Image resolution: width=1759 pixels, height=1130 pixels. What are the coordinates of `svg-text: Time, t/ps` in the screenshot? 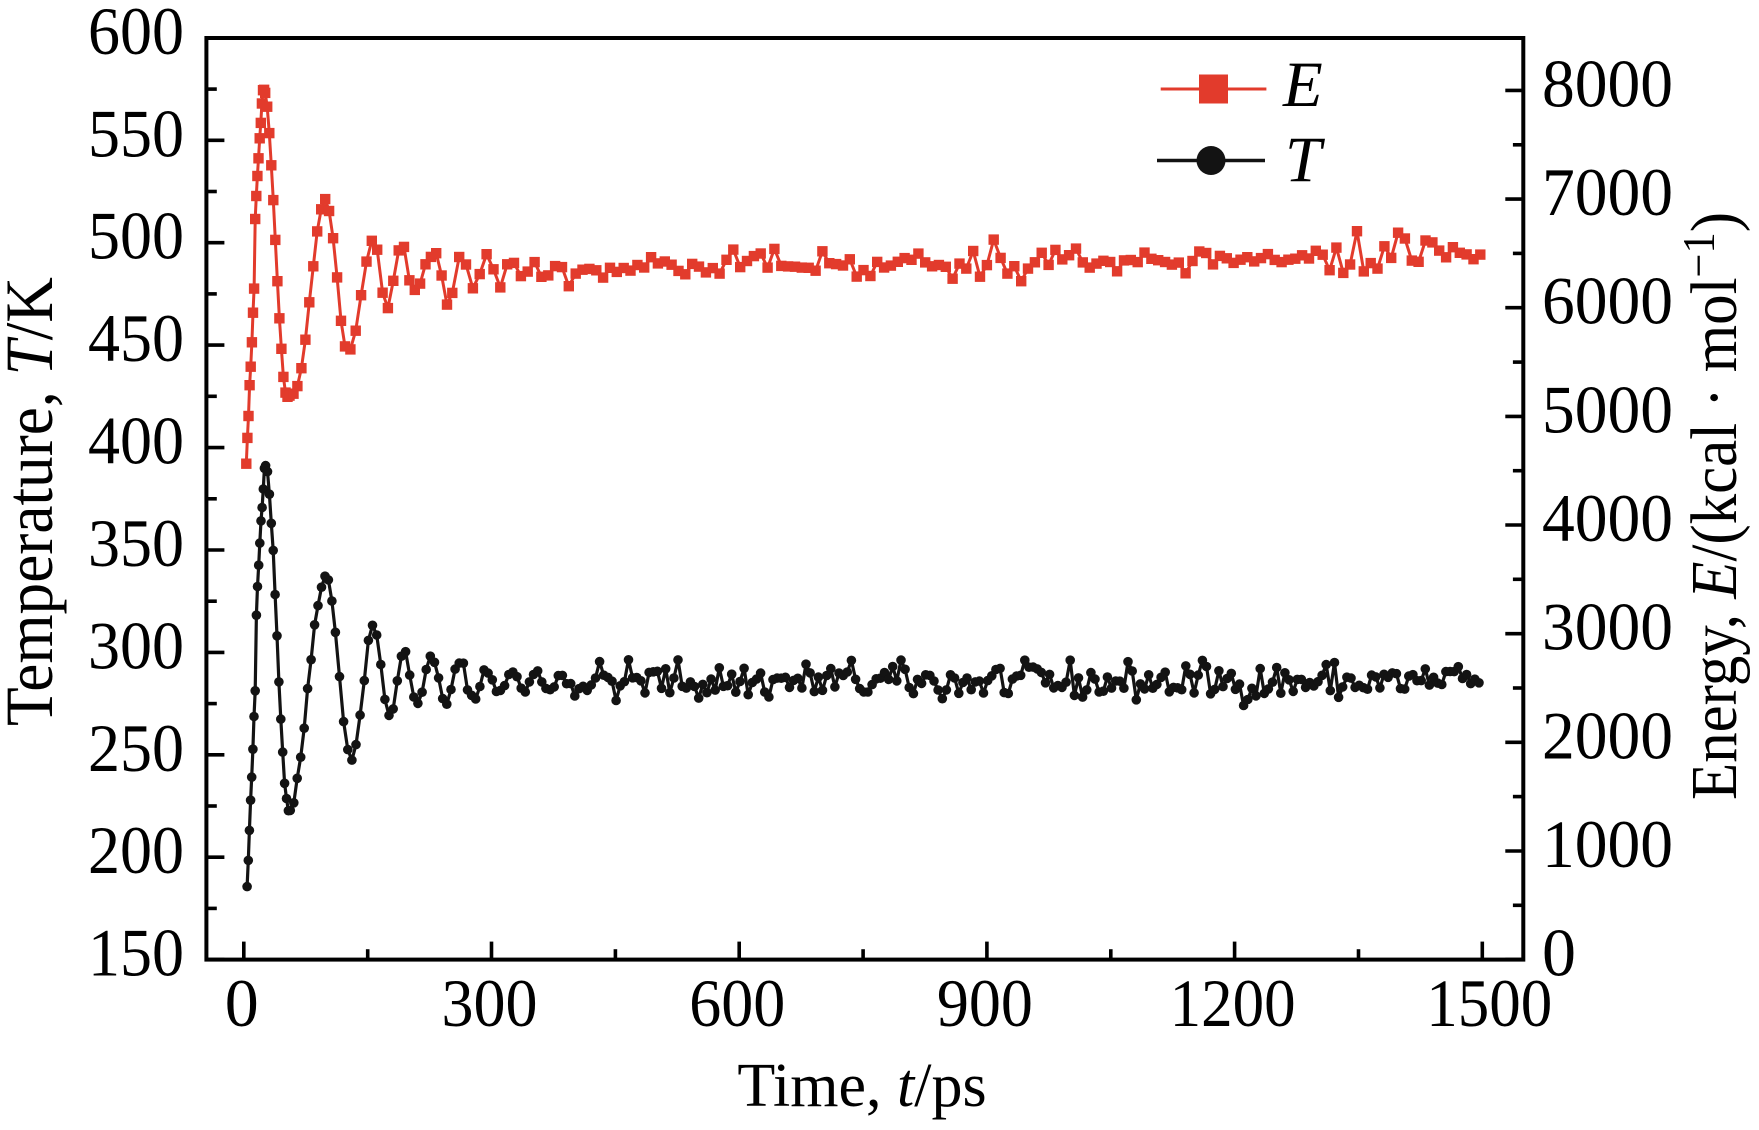 It's located at (861, 1086).